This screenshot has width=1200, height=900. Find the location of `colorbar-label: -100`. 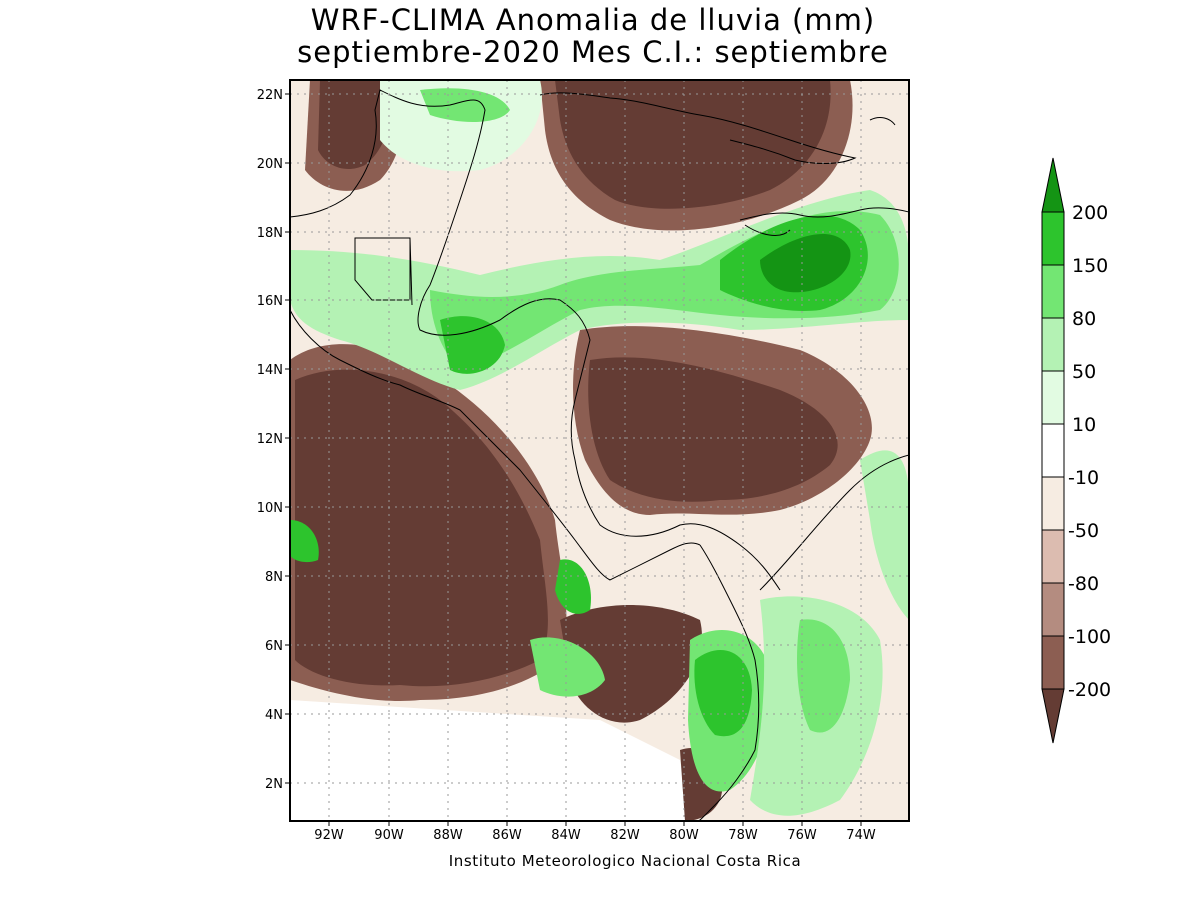

colorbar-label: -100 is located at coordinates (1089, 637).